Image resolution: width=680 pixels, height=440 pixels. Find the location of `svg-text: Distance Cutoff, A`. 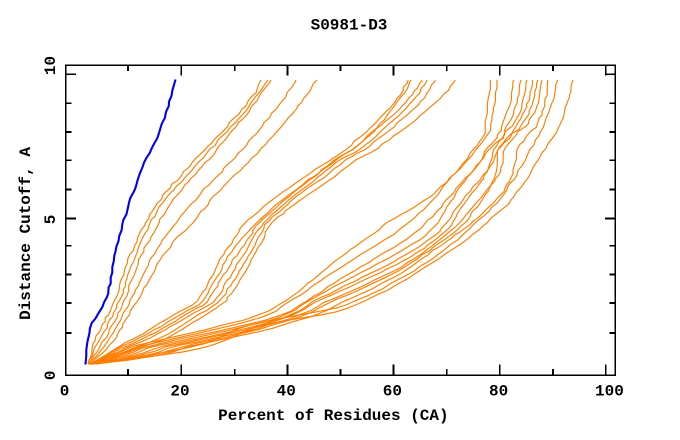

svg-text: Distance Cutoff, A is located at coordinates (26, 233).